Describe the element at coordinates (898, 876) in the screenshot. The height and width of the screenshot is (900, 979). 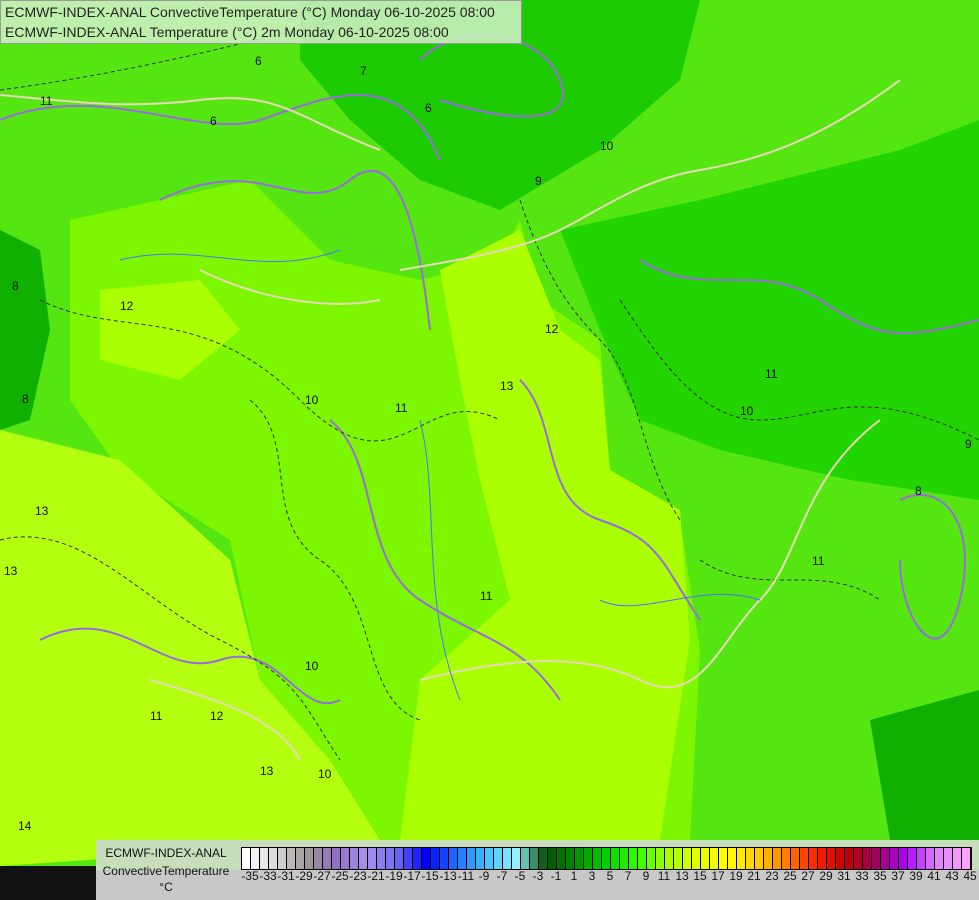
I see `colorbar-tick-label: 37` at that location.